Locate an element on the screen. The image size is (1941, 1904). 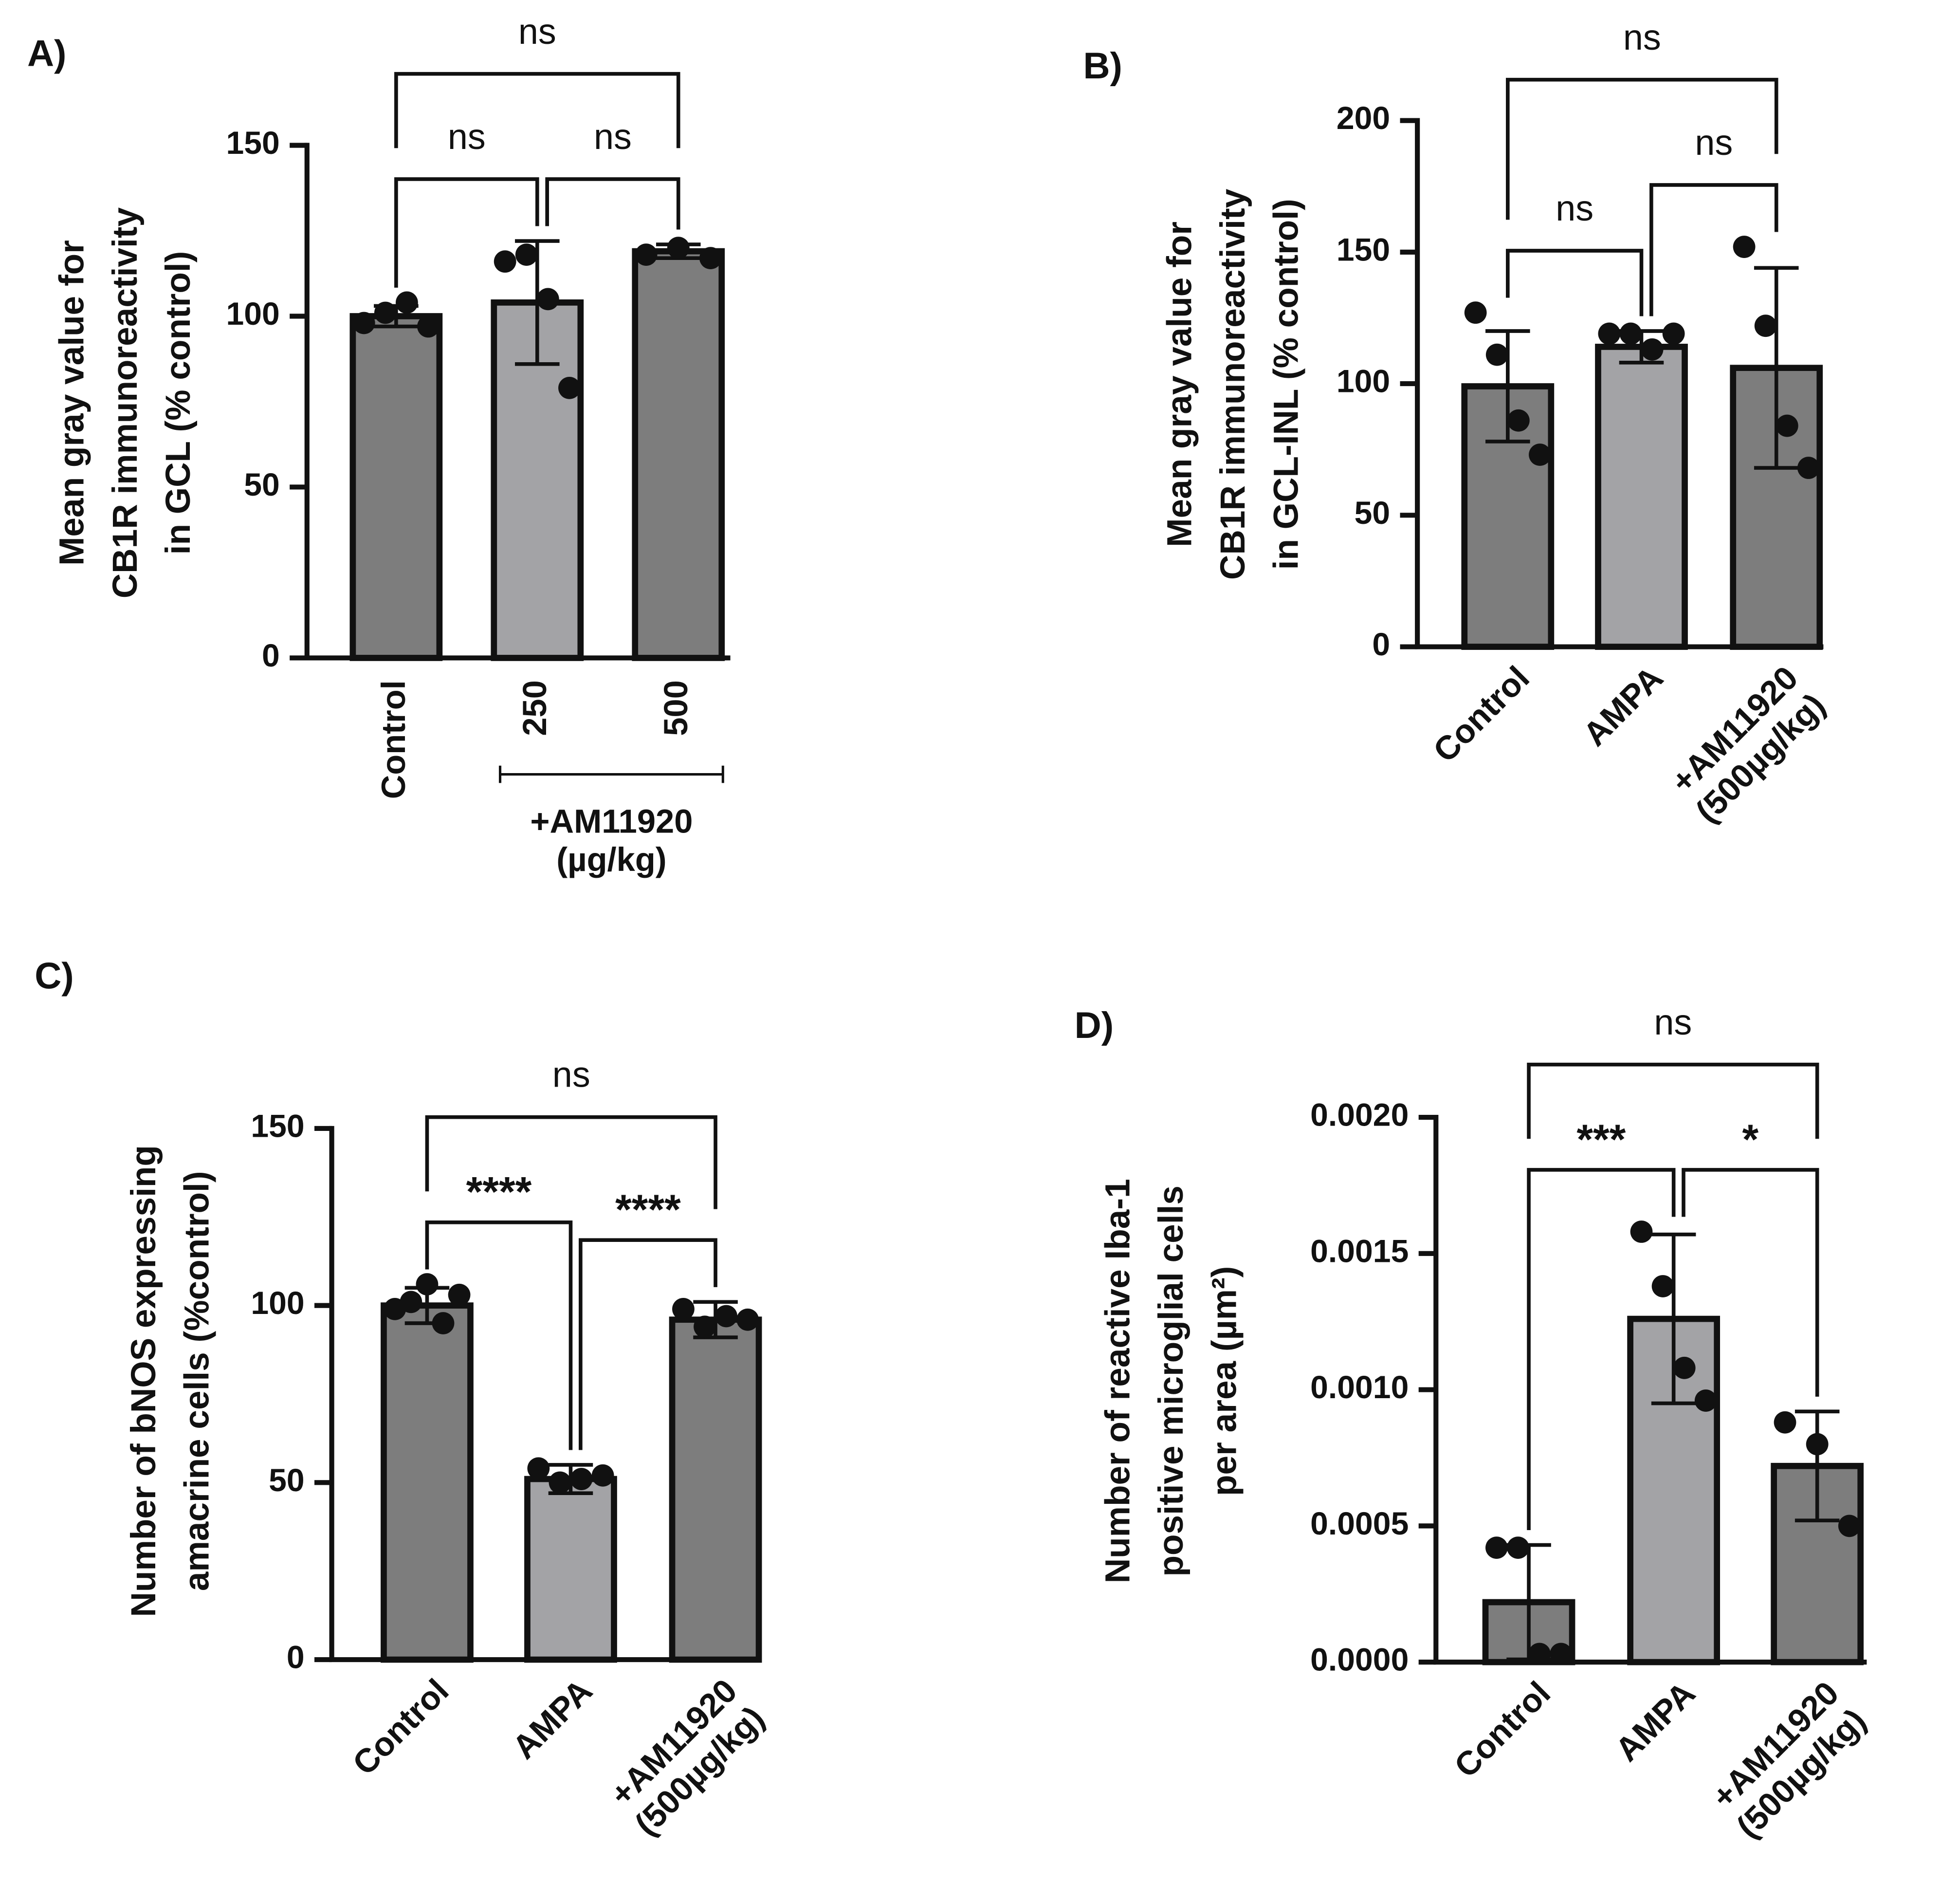
panel-label: A) is located at coordinates (47, 53).